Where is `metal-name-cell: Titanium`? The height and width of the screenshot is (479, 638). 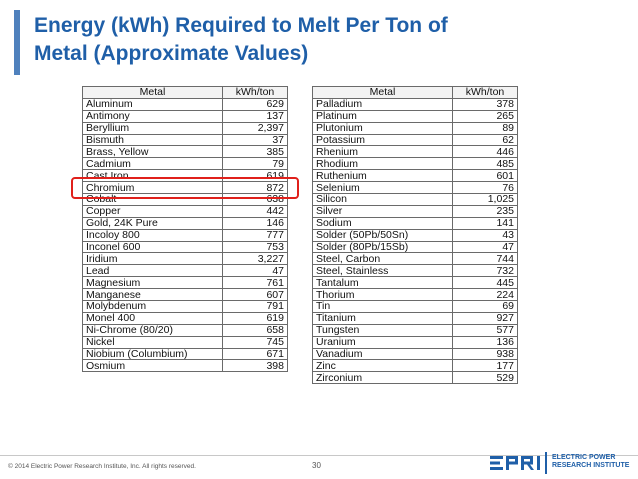 metal-name-cell: Titanium is located at coordinates (382, 318).